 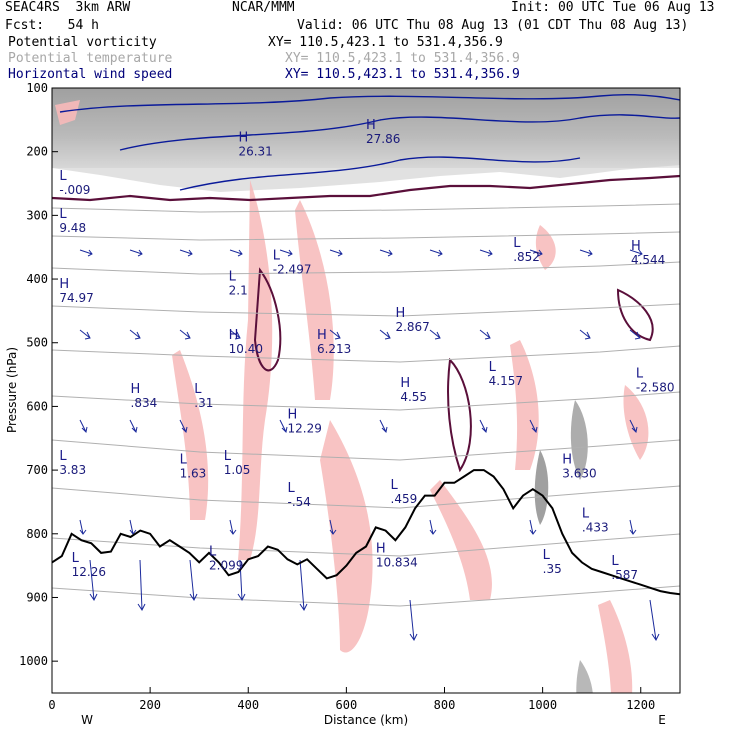 I want to click on y-axis-label: Pressure (hPa), so click(x=12, y=390).